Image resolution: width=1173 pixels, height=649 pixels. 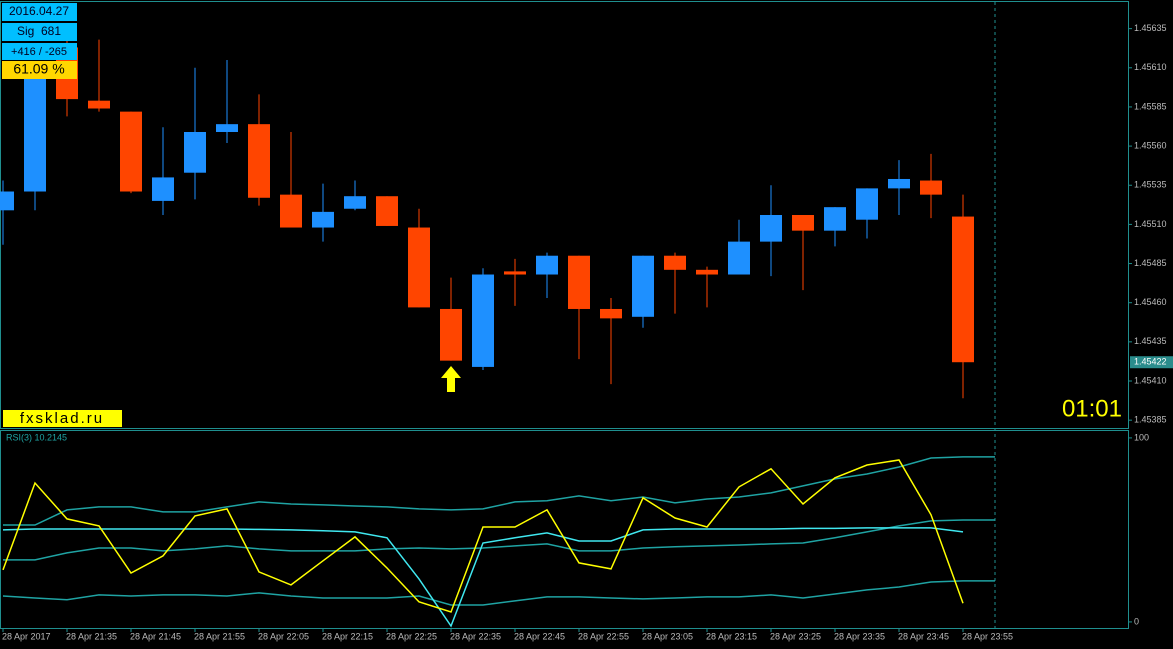 I want to click on y-tick-label: 1.45585, so click(x=1150, y=106).